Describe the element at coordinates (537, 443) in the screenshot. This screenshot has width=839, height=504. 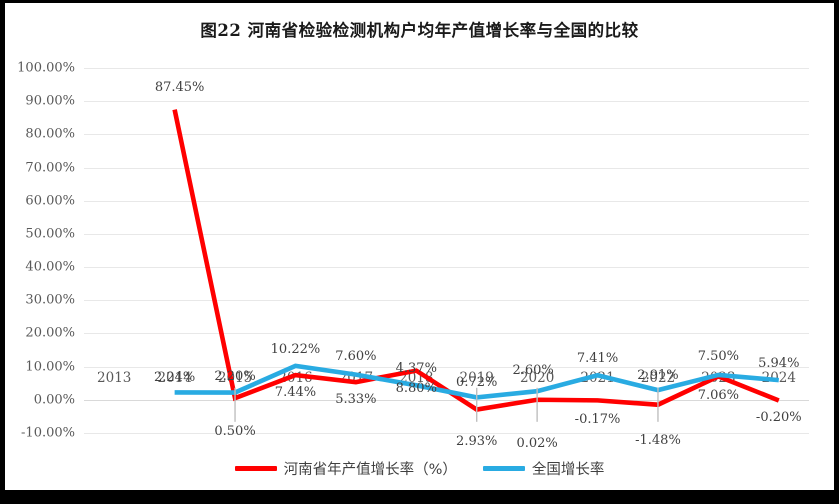
I see `data-label-henan-2020: 0.02%` at that location.